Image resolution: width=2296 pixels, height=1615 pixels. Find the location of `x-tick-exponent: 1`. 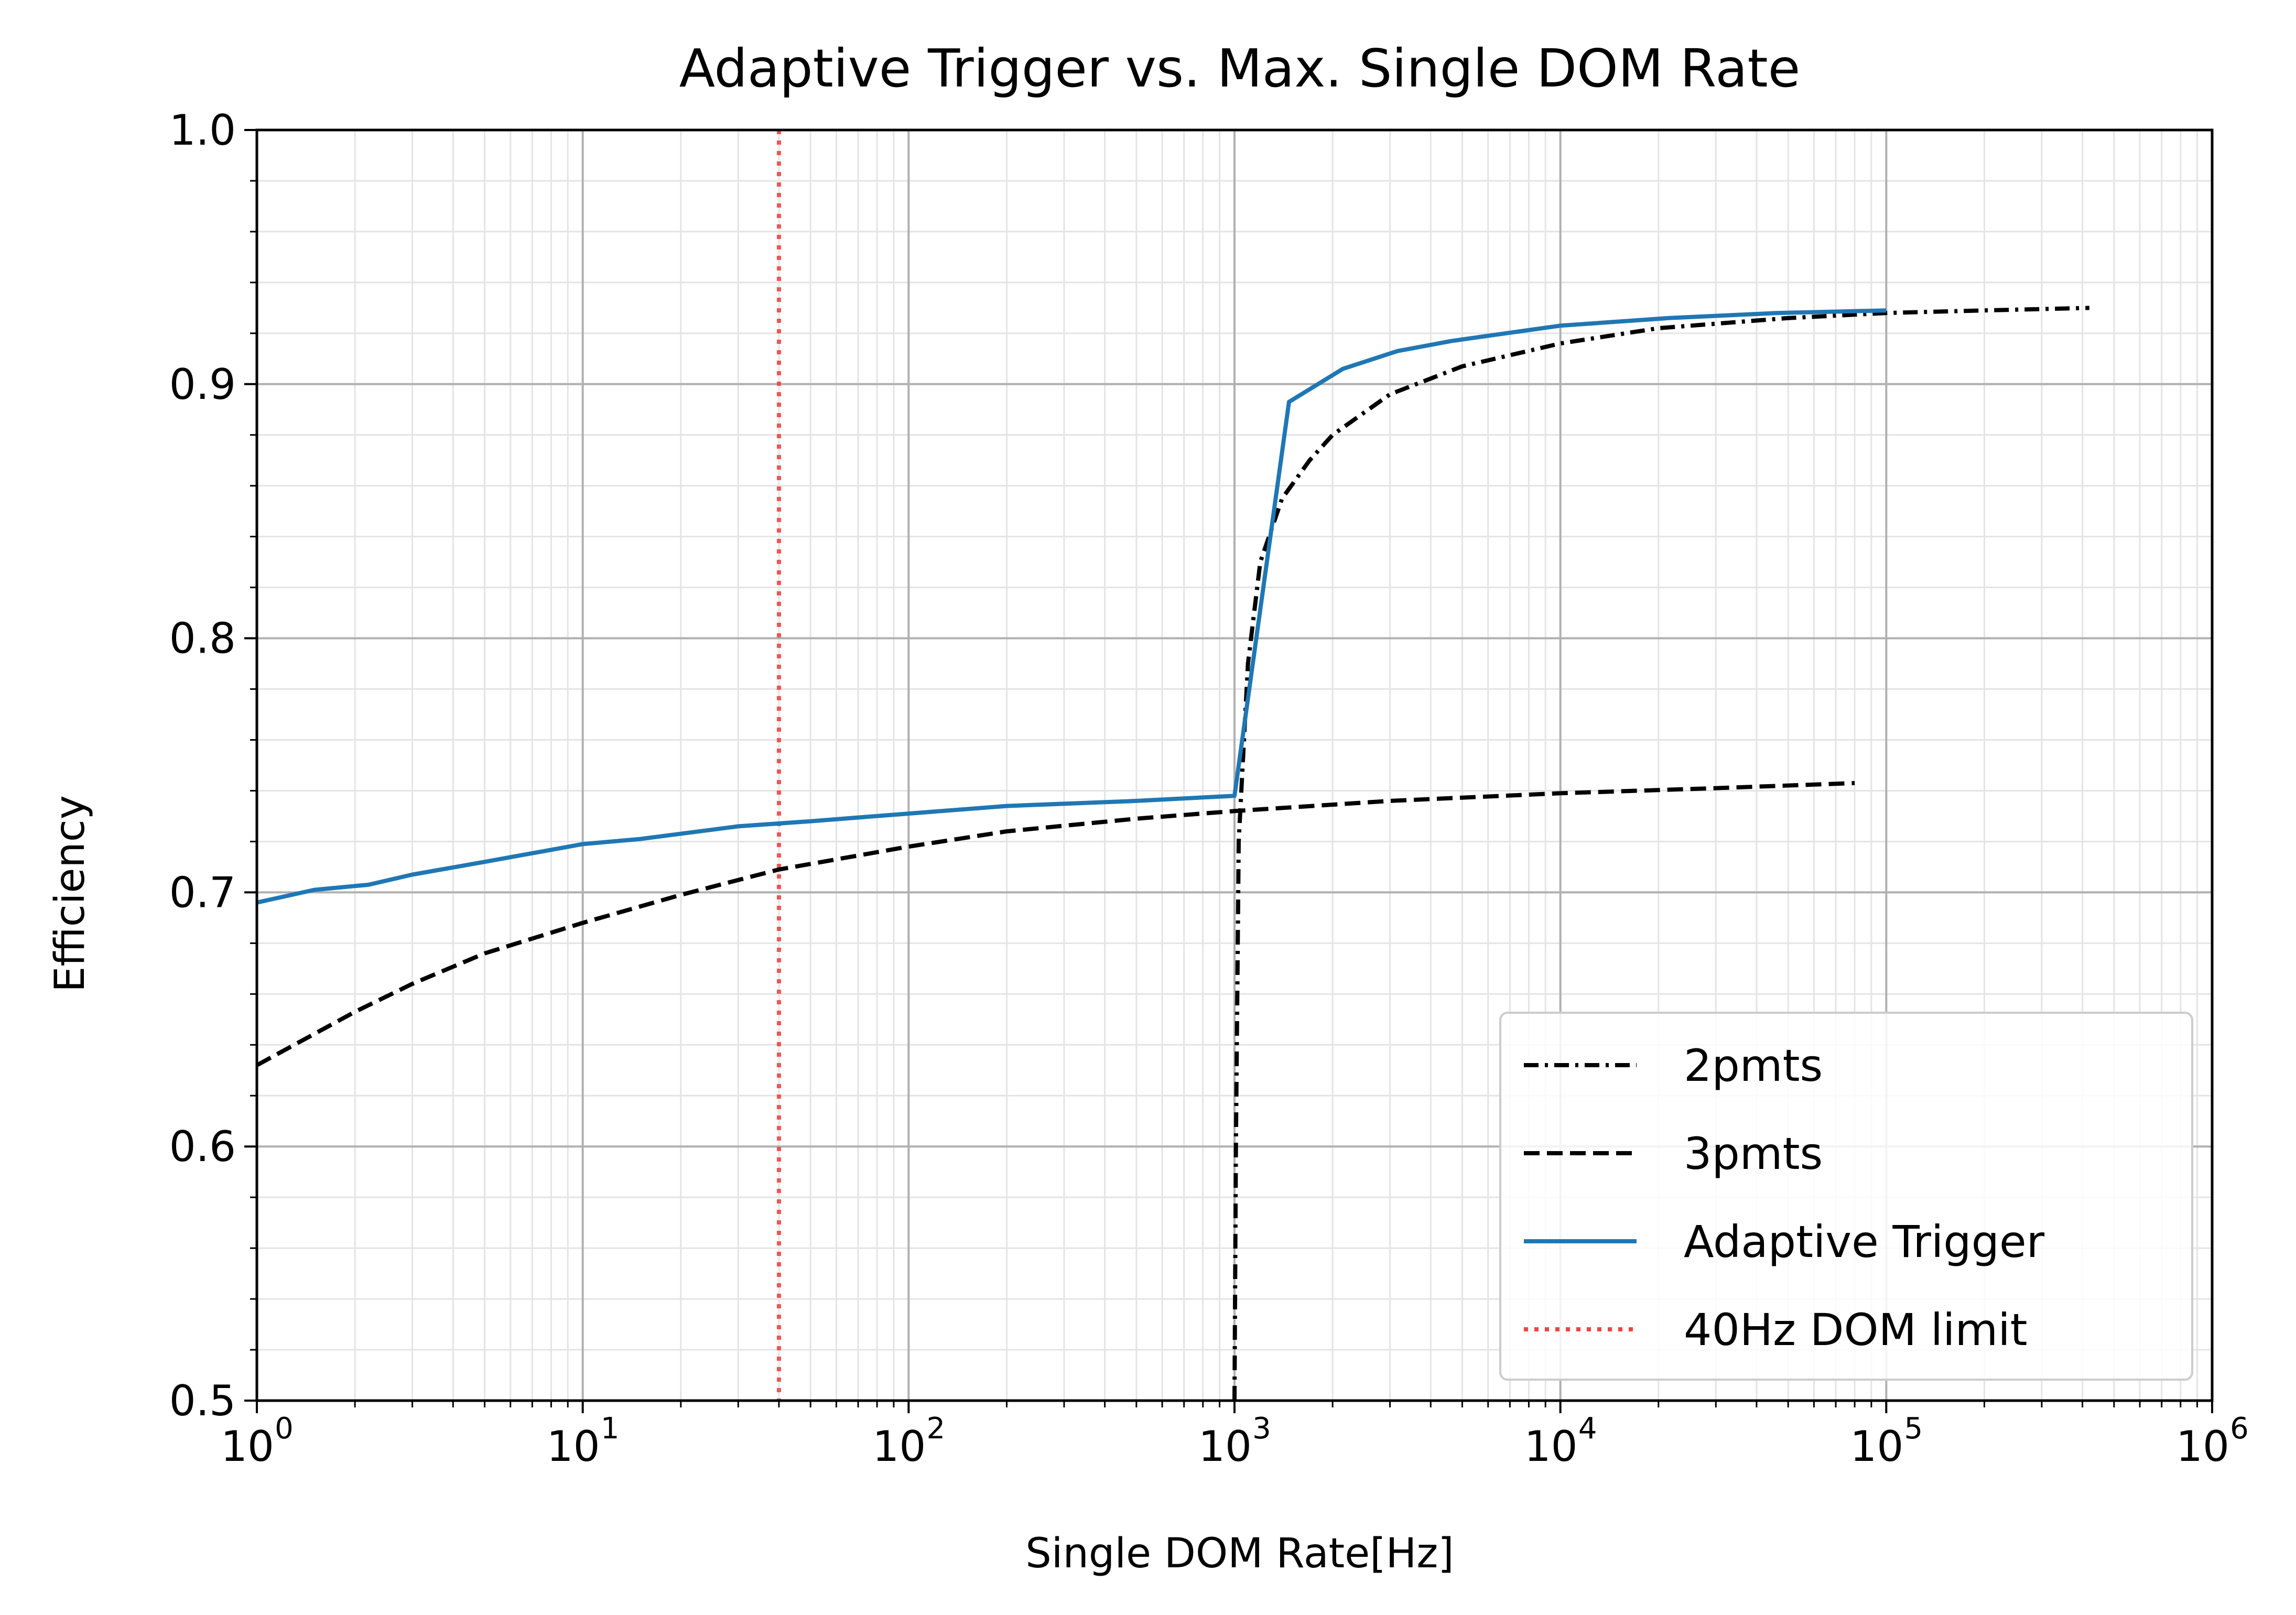

x-tick-exponent: 1 is located at coordinates (610, 1429).